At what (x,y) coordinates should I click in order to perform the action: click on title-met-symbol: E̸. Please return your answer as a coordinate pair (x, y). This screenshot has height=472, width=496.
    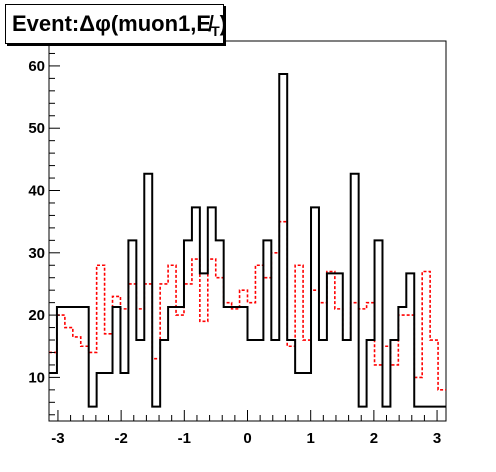
    Looking at the image, I should click on (204, 23).